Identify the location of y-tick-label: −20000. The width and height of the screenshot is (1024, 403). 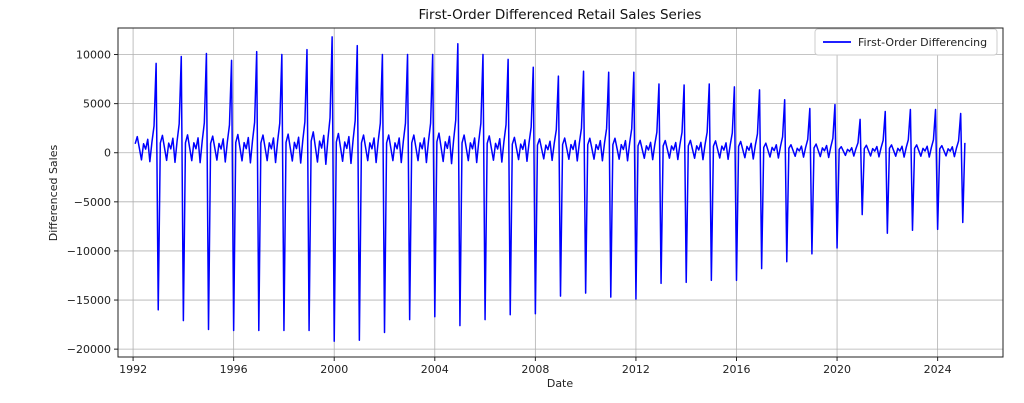
(89, 349).